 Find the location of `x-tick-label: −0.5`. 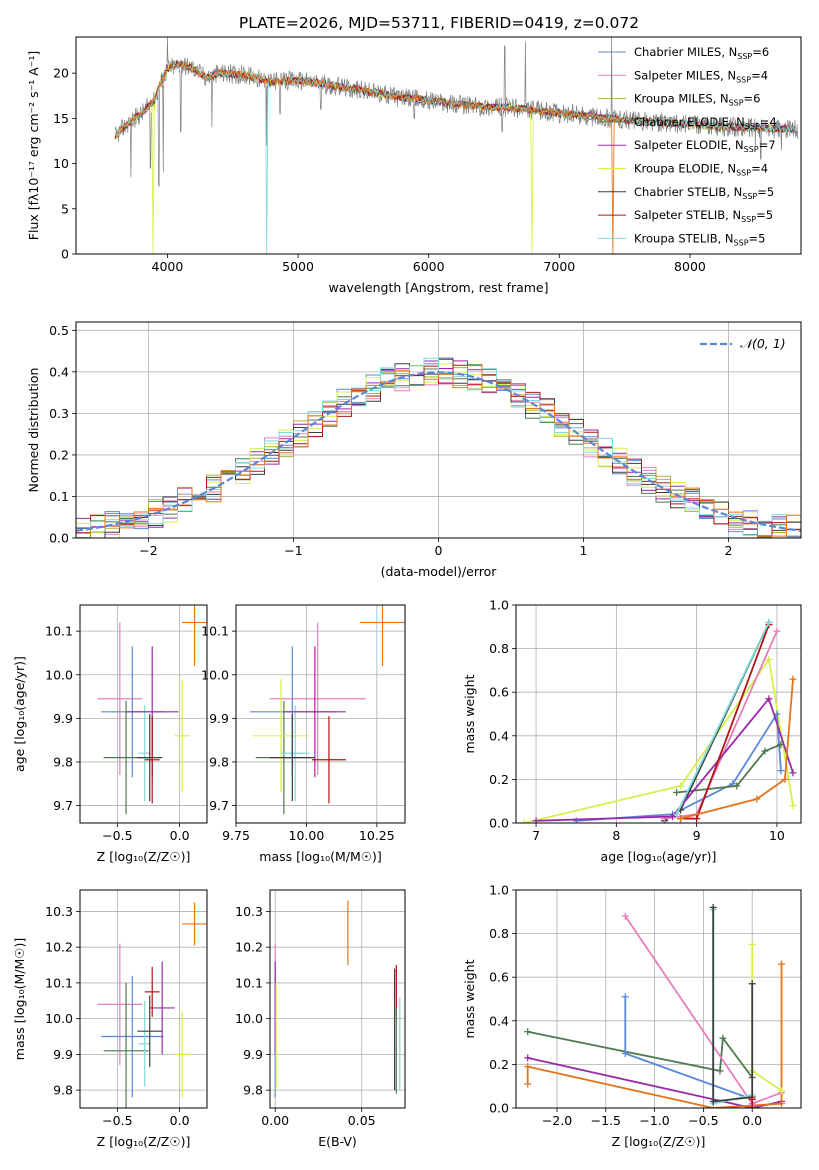

x-tick-label: −0.5 is located at coordinates (117, 1120).